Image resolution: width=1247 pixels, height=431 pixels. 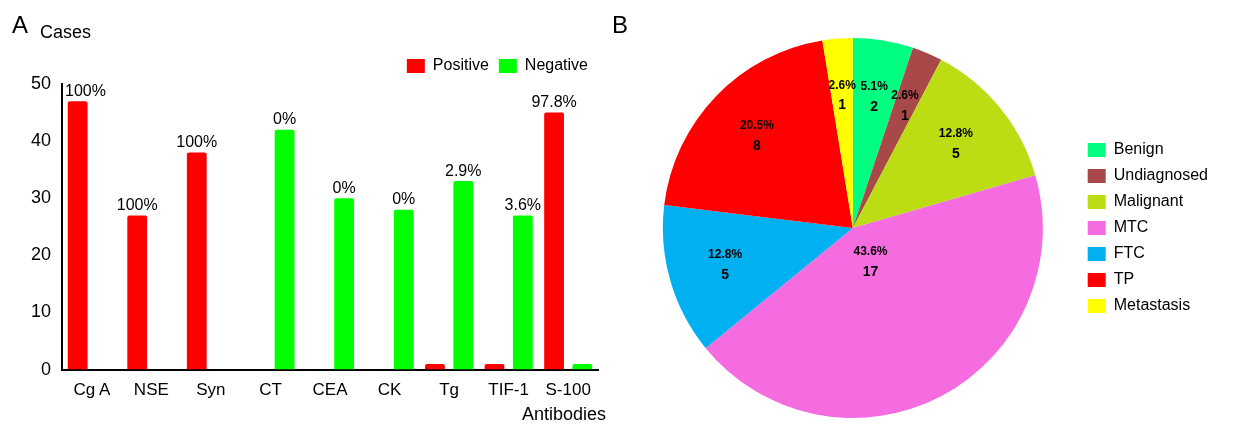 I want to click on annotation: 2.9%, so click(x=463, y=170).